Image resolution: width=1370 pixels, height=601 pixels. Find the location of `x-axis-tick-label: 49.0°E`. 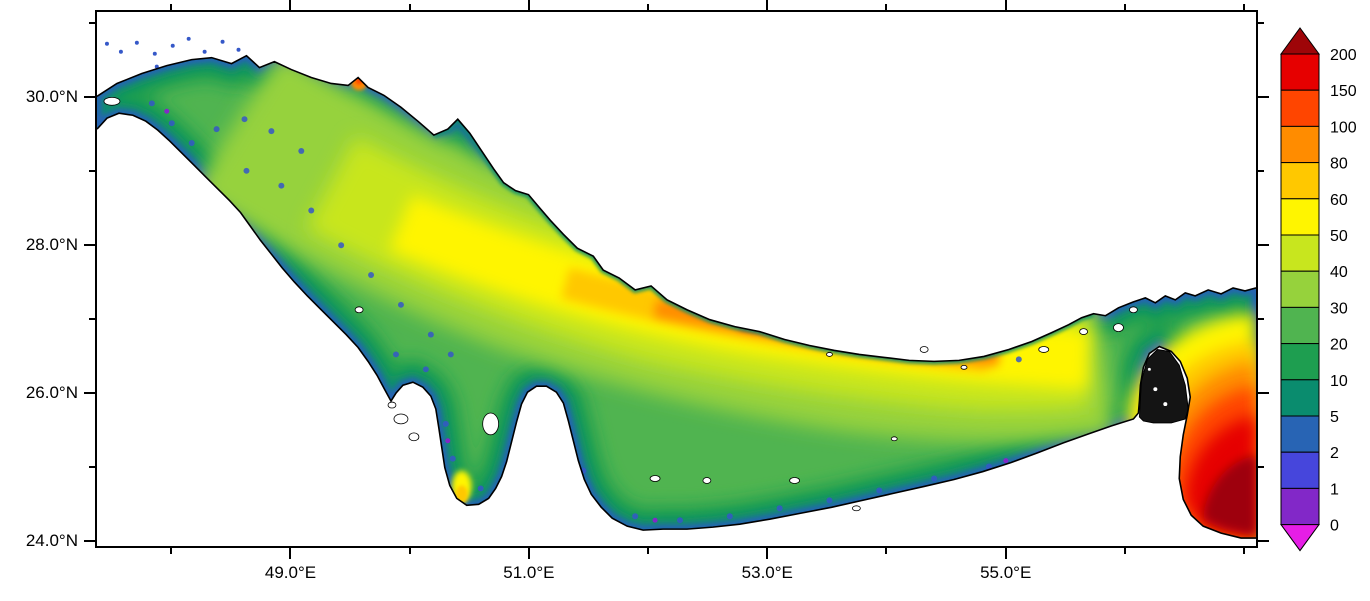

x-axis-tick-label: 49.0°E is located at coordinates (290, 572).